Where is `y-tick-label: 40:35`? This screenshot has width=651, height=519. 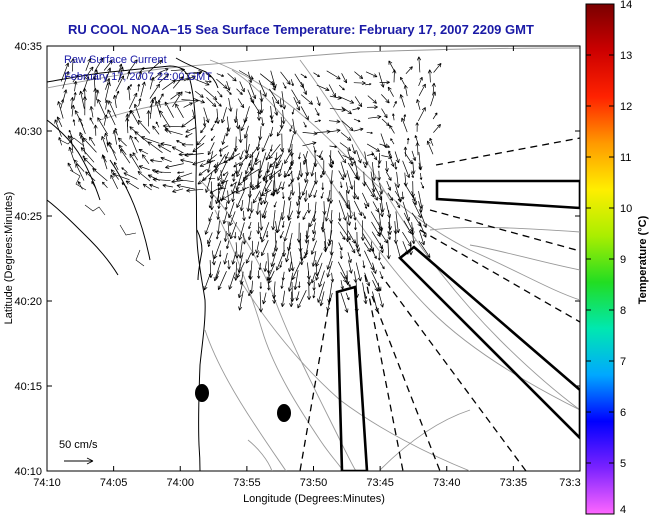 y-tick-label: 40:35 is located at coordinates (28, 47).